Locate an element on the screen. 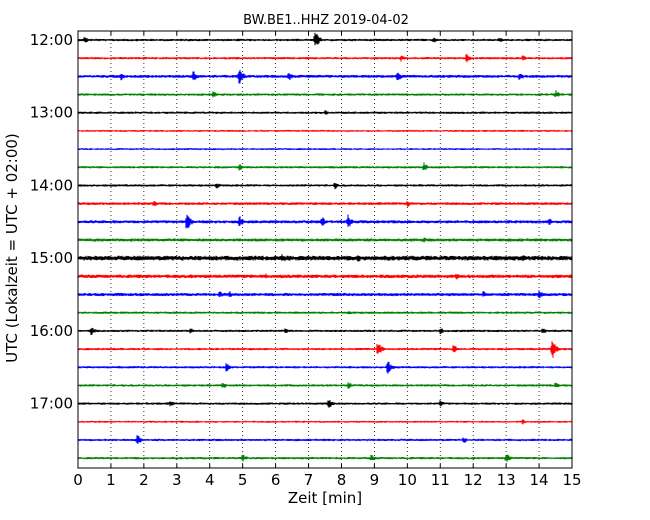 This screenshot has height=520, width=650. x-tick-label: 0 is located at coordinates (78, 480).